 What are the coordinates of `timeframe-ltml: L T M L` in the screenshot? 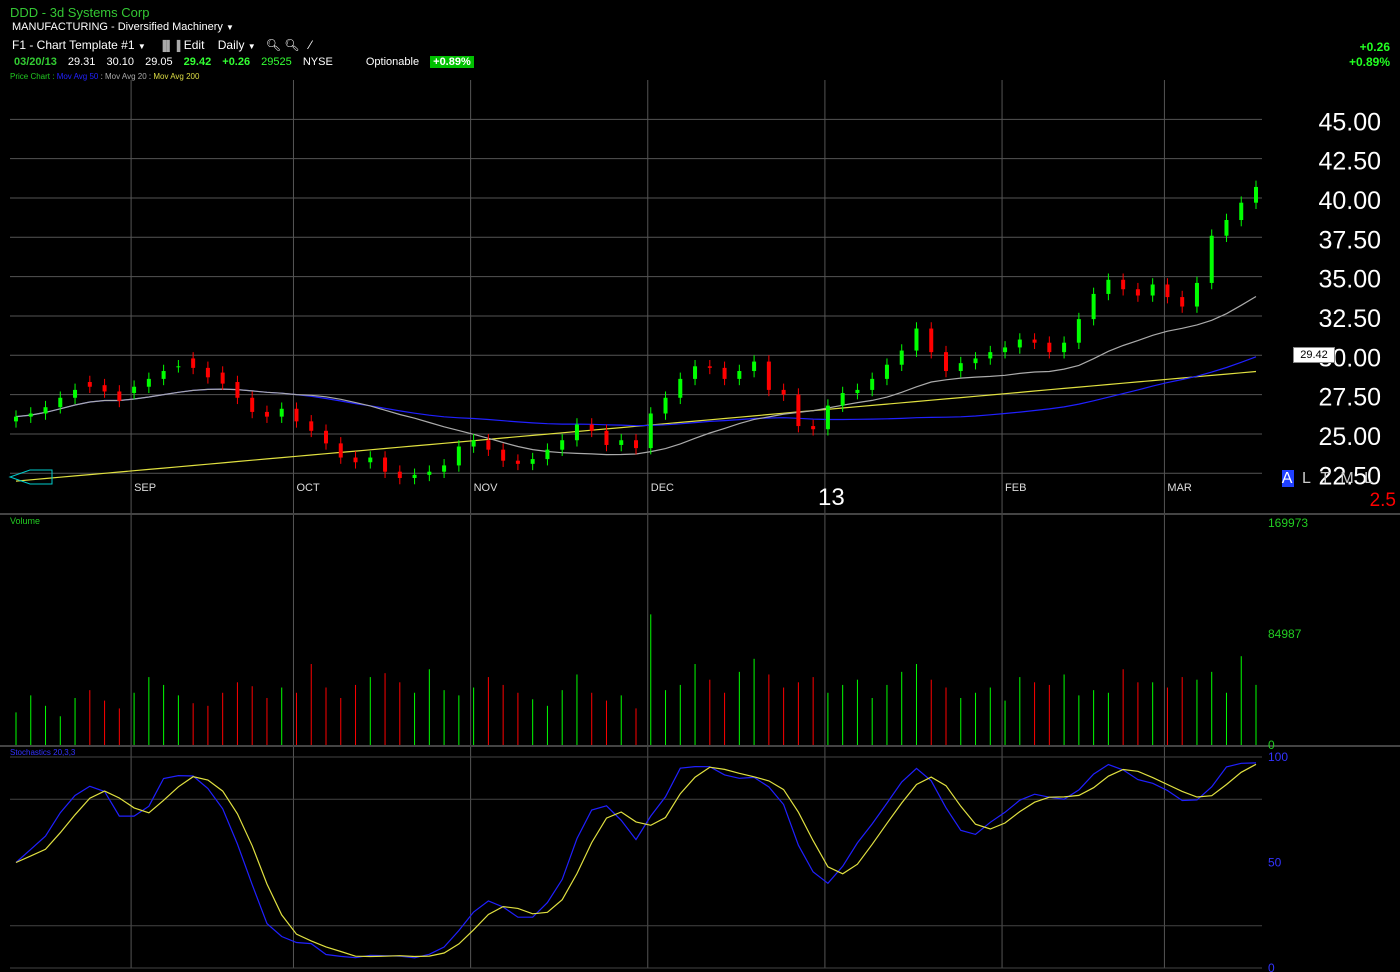 It's located at (1338, 478).